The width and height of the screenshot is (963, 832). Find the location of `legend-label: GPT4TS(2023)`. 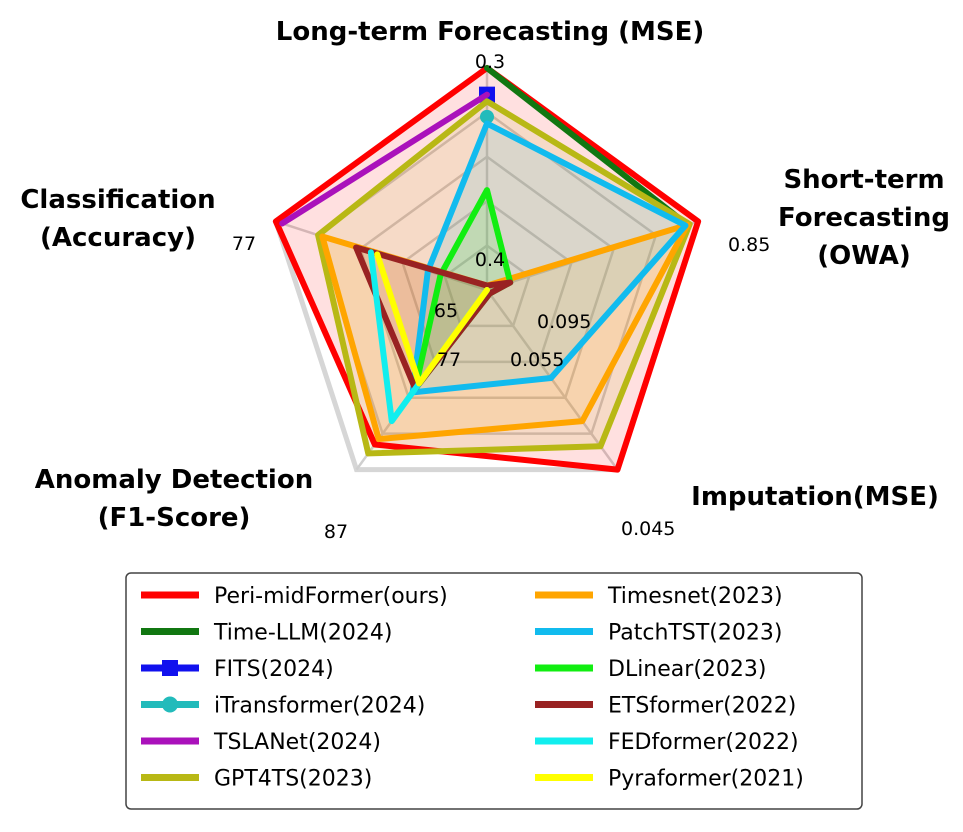

legend-label: GPT4TS(2023) is located at coordinates (293, 779).